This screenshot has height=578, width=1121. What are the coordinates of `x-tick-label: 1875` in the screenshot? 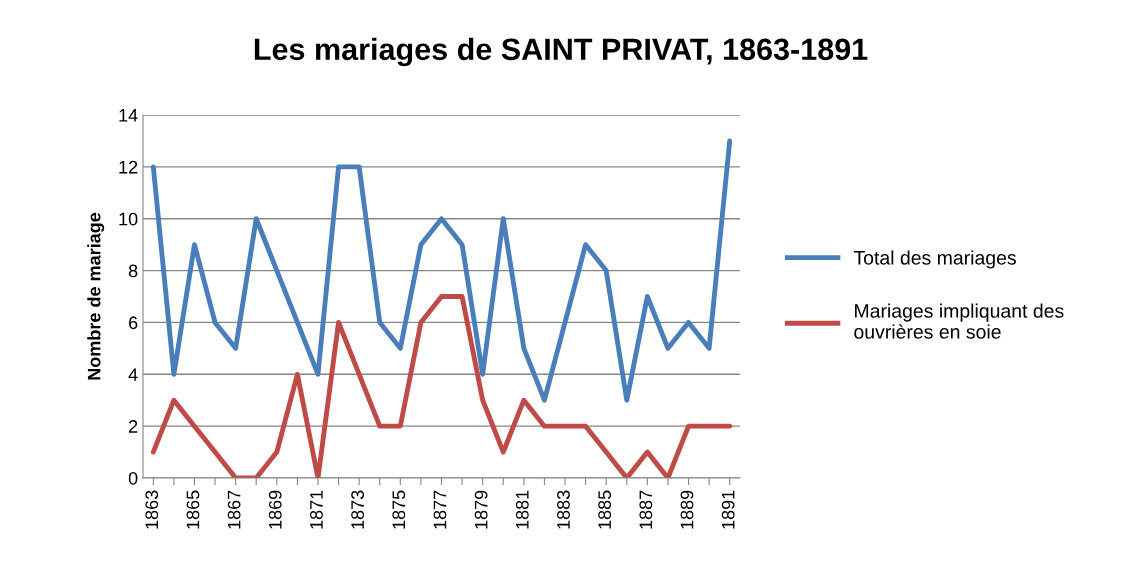 It's located at (399, 509).